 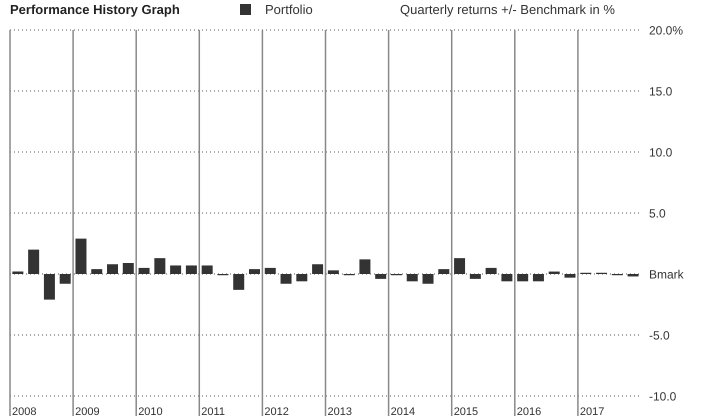 I want to click on chart-subtitle: Quarterly returns +/- Benchmark in %, so click(x=507, y=9).